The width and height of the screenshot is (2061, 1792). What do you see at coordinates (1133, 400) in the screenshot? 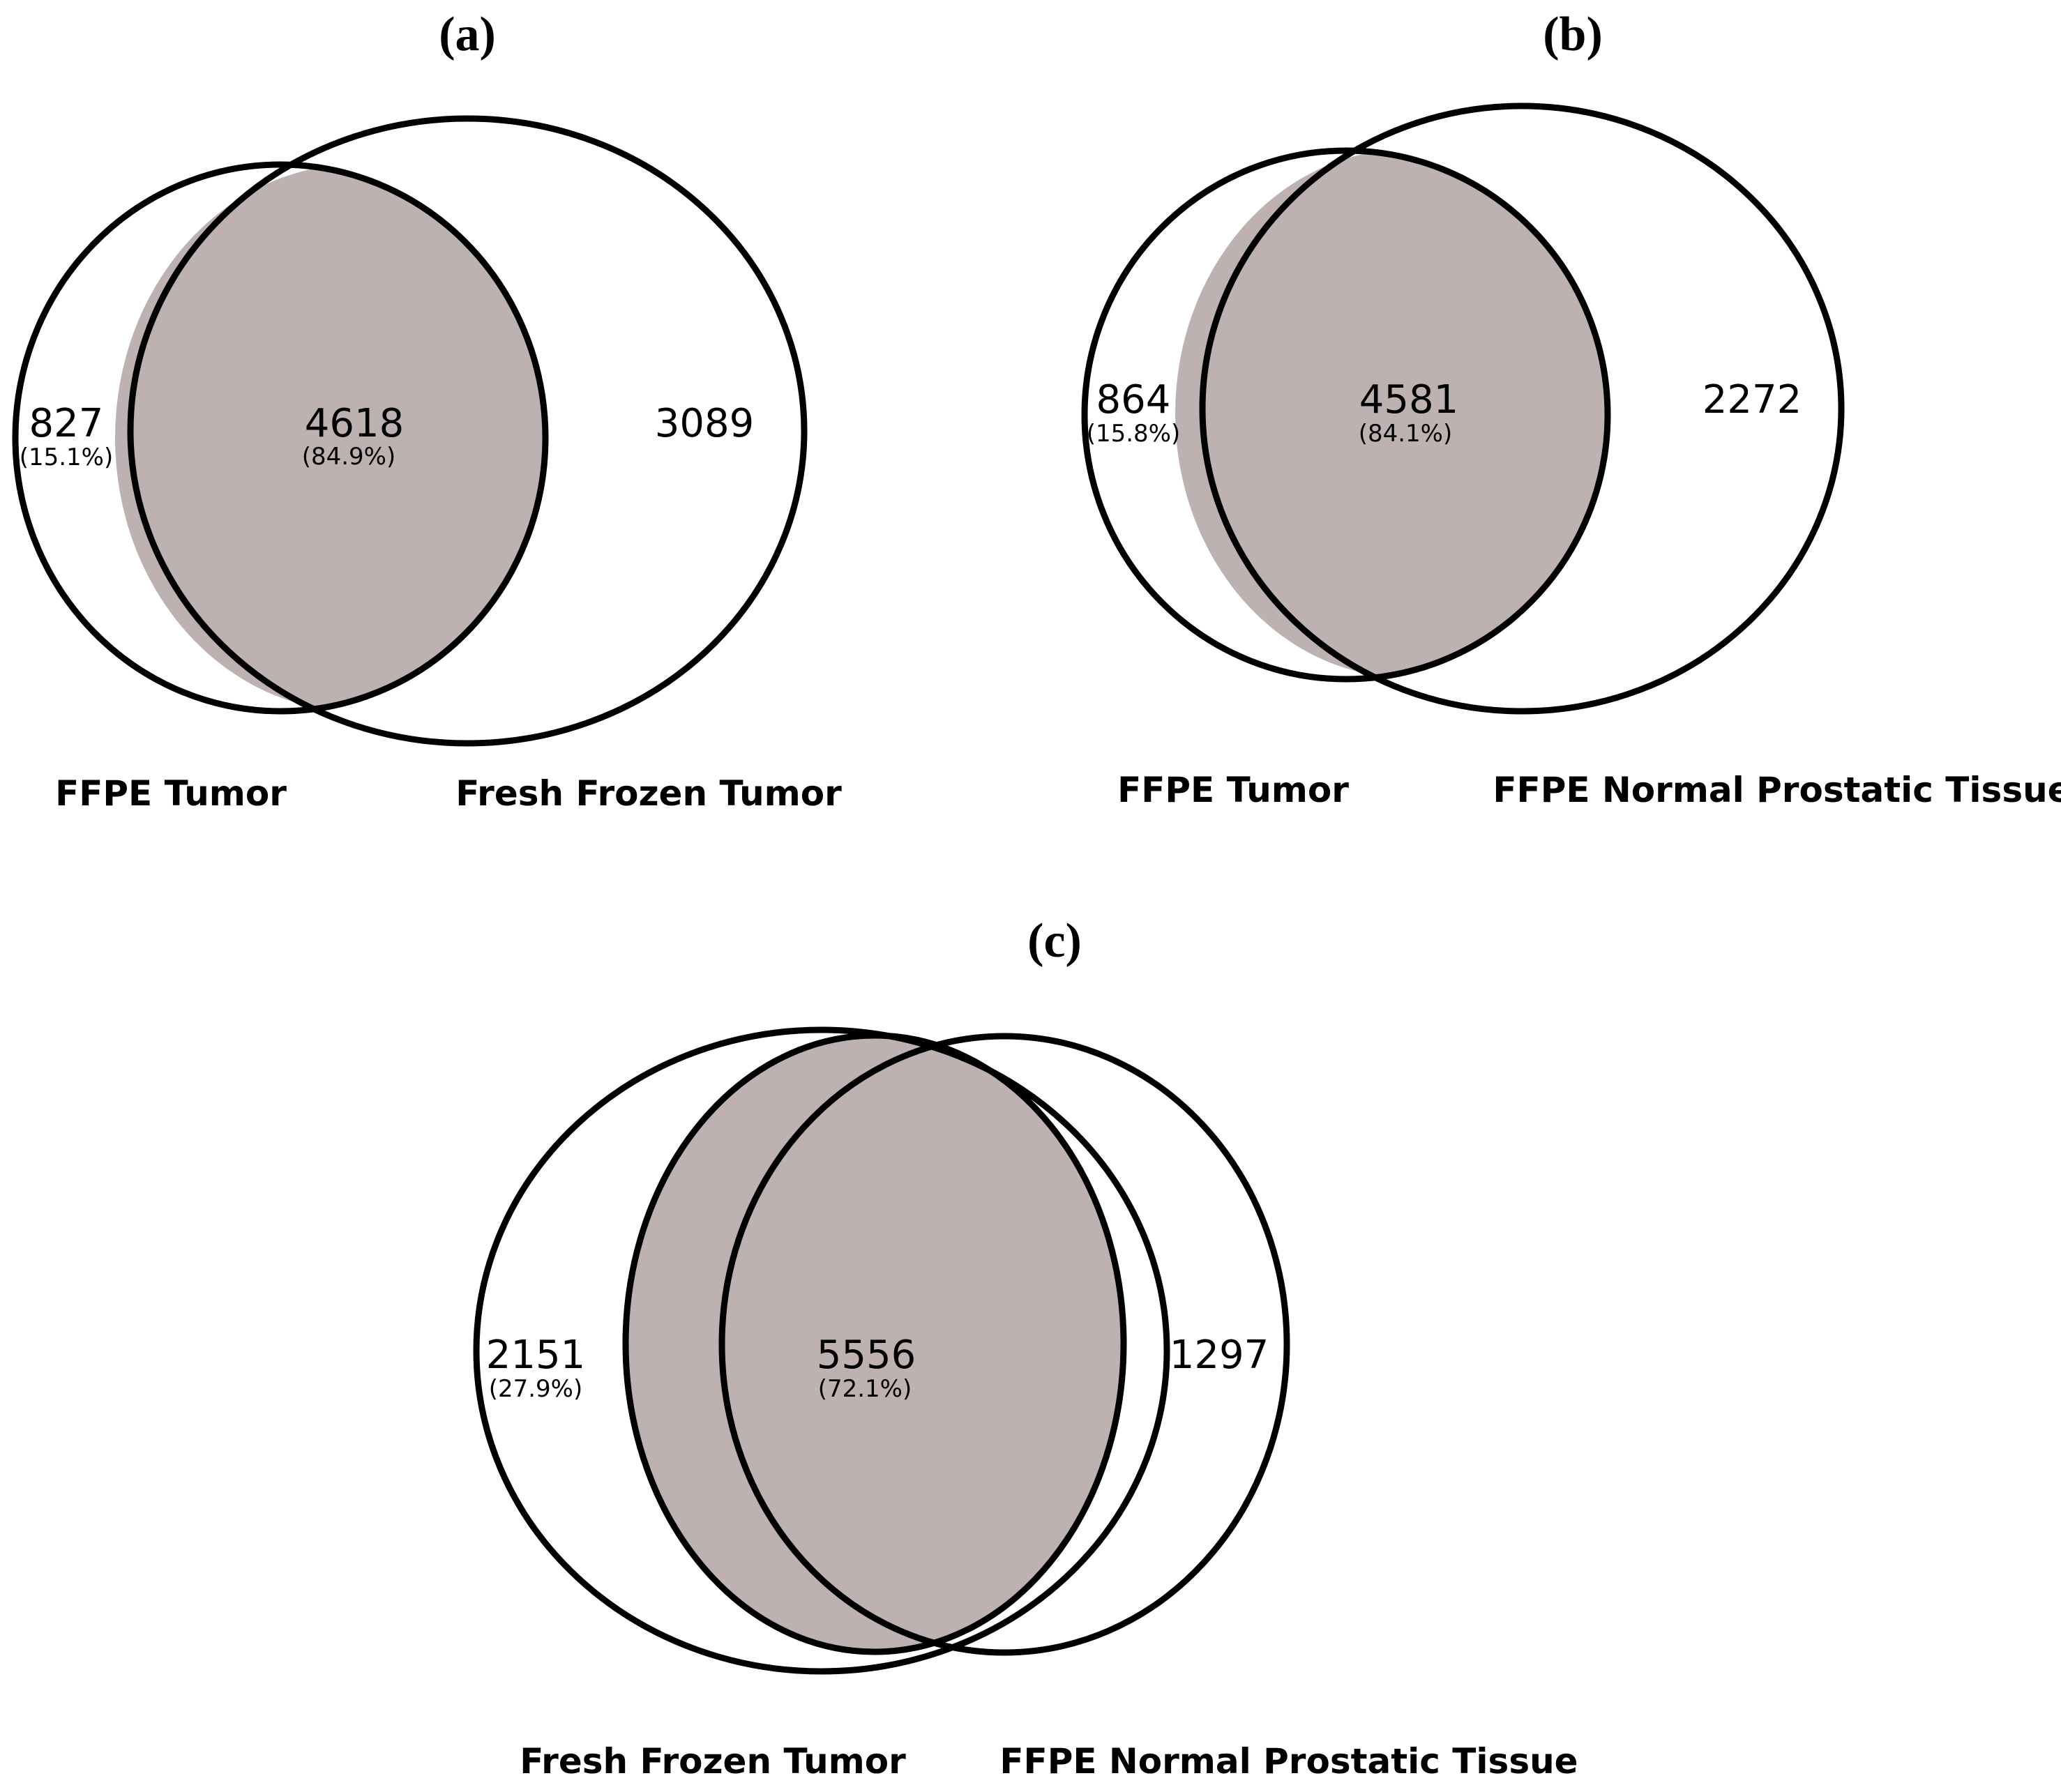
I see `left-only-count-b: 864` at bounding box center [1133, 400].